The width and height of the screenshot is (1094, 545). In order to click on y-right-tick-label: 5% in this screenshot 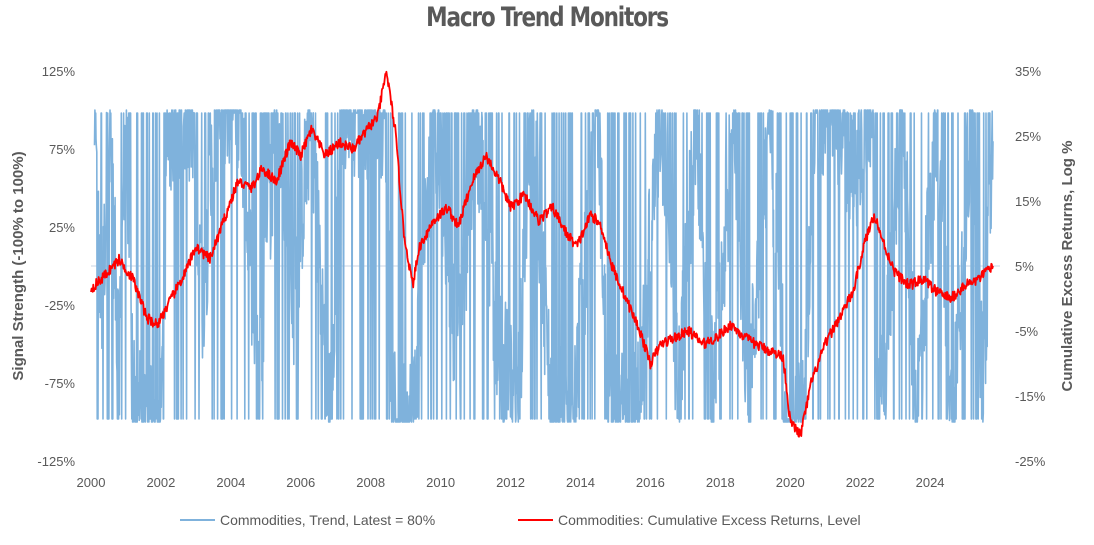, I will do `click(1024, 266)`.